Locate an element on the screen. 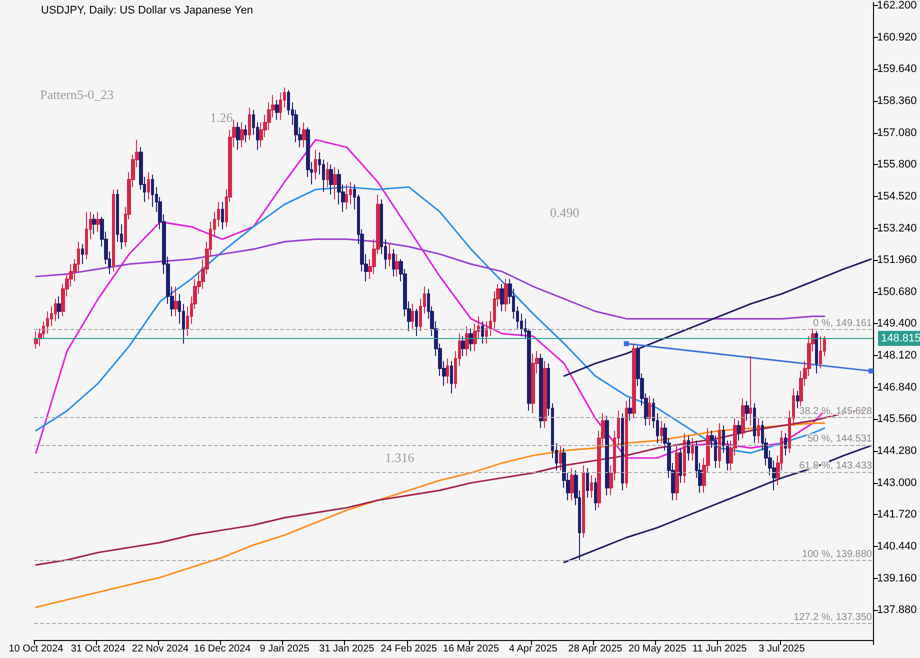  y-tick-label: 155.800 is located at coordinates (897, 164).